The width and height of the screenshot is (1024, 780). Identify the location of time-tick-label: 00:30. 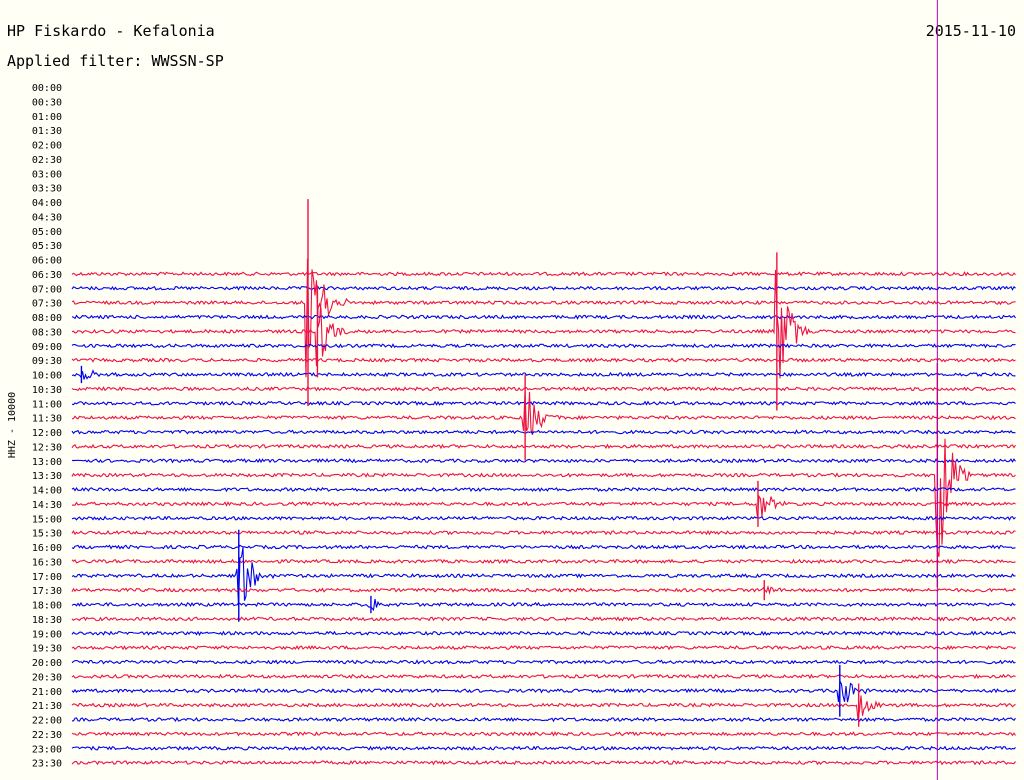
(47, 102).